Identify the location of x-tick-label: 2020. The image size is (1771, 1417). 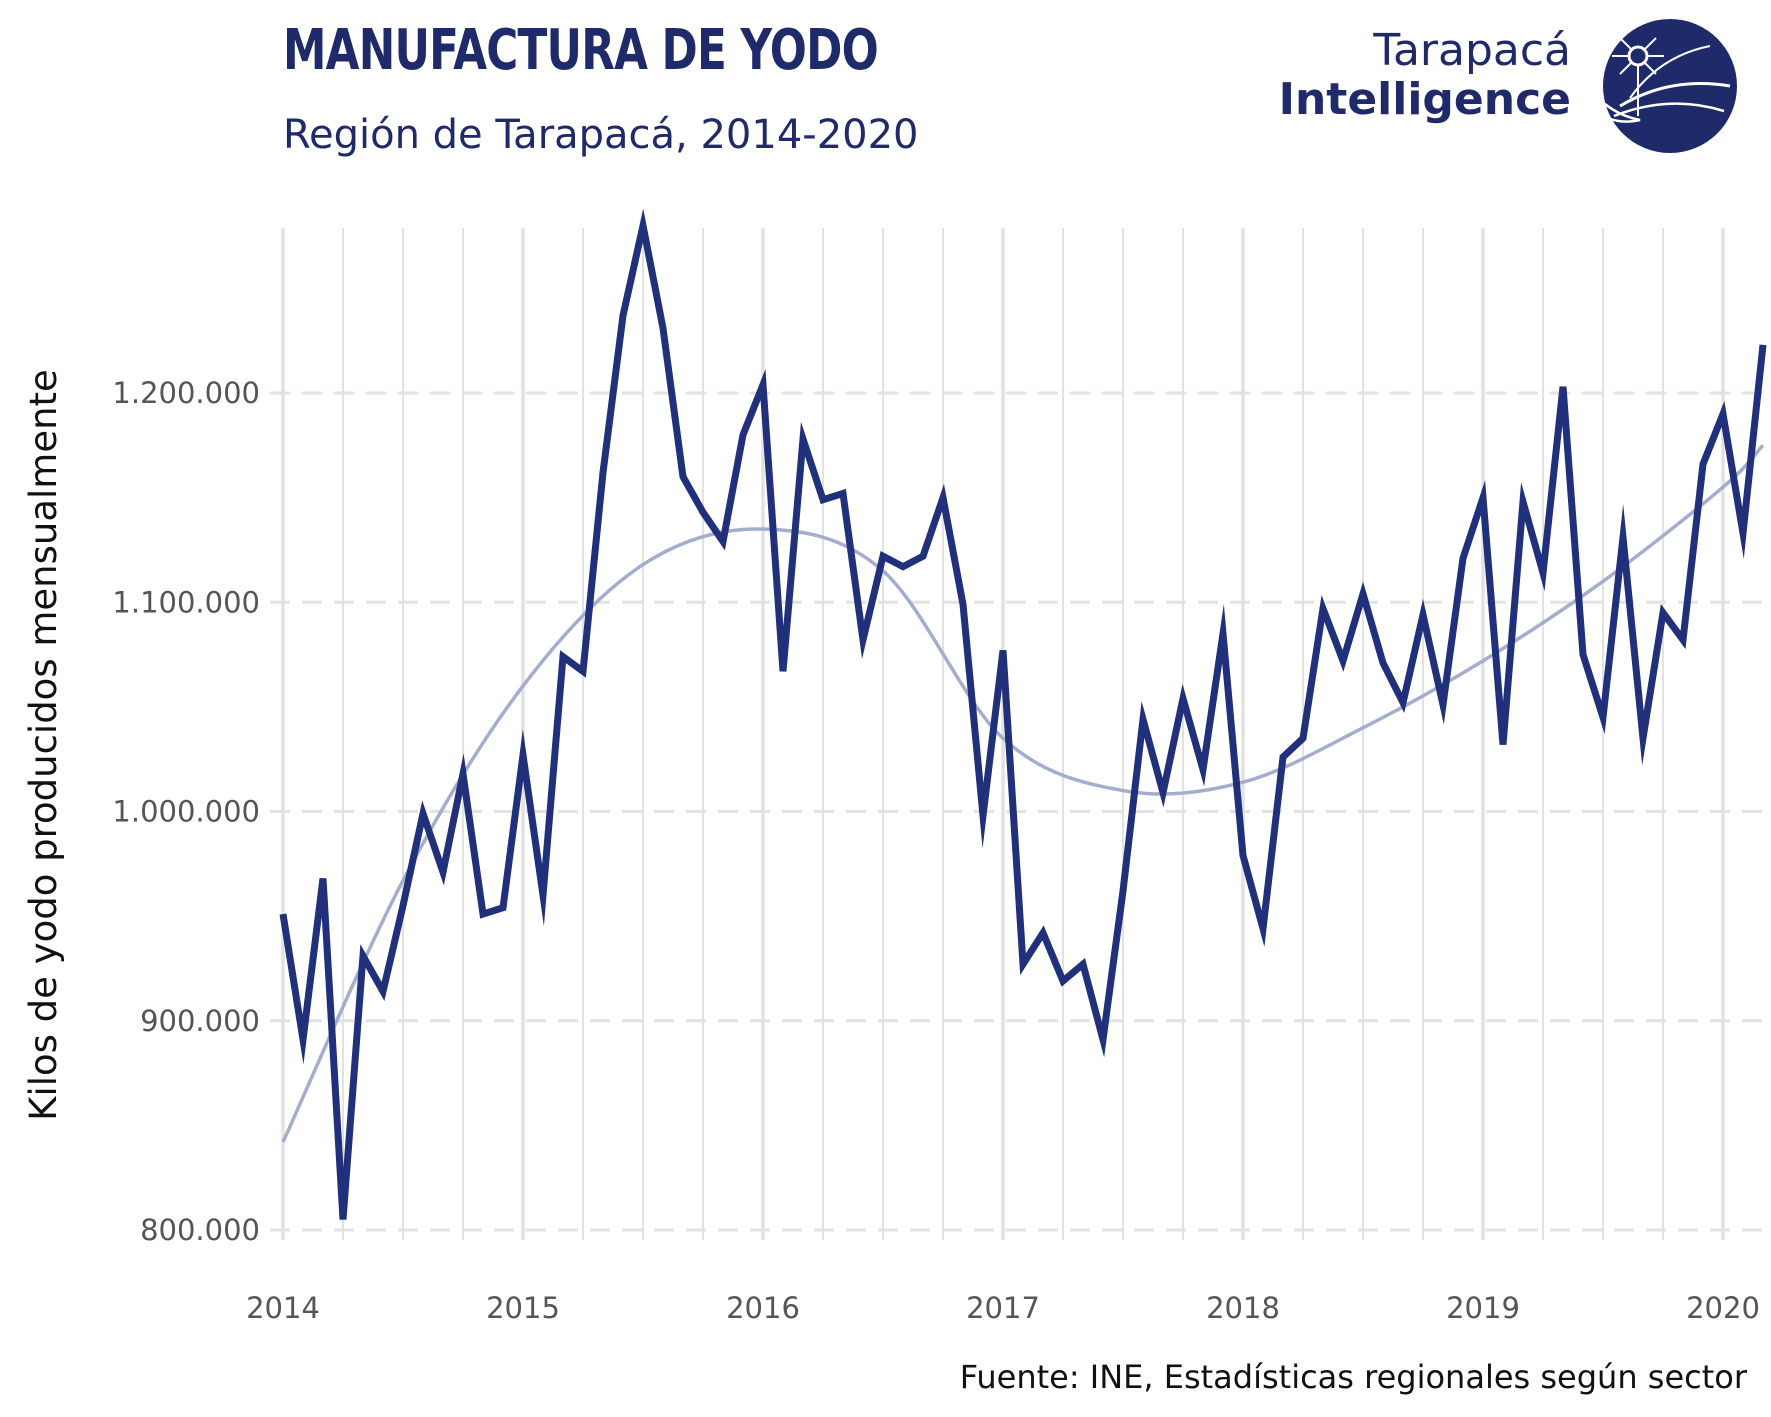
(1723, 1308).